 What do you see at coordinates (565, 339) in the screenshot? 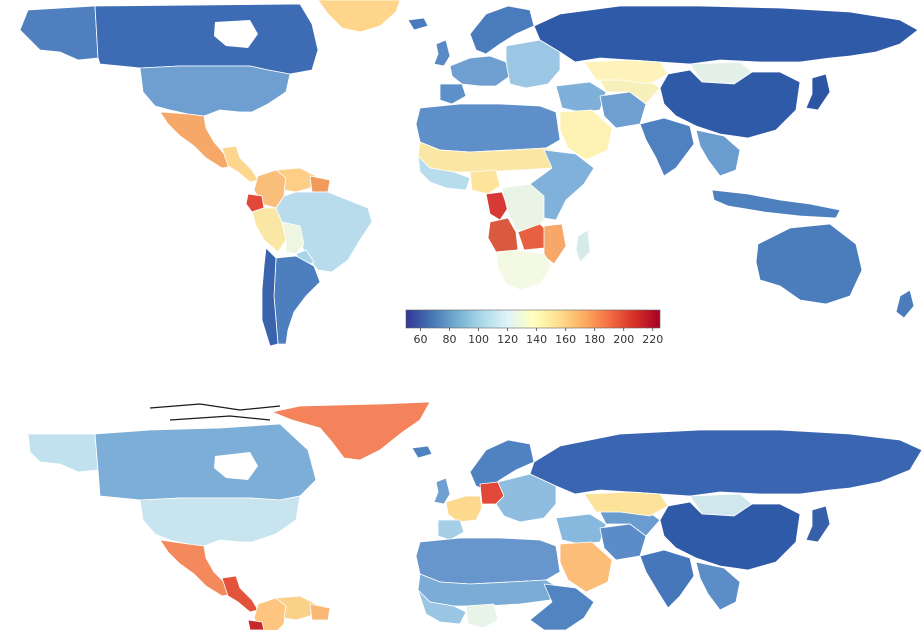
I see `legend-tick-label: 160` at bounding box center [565, 339].